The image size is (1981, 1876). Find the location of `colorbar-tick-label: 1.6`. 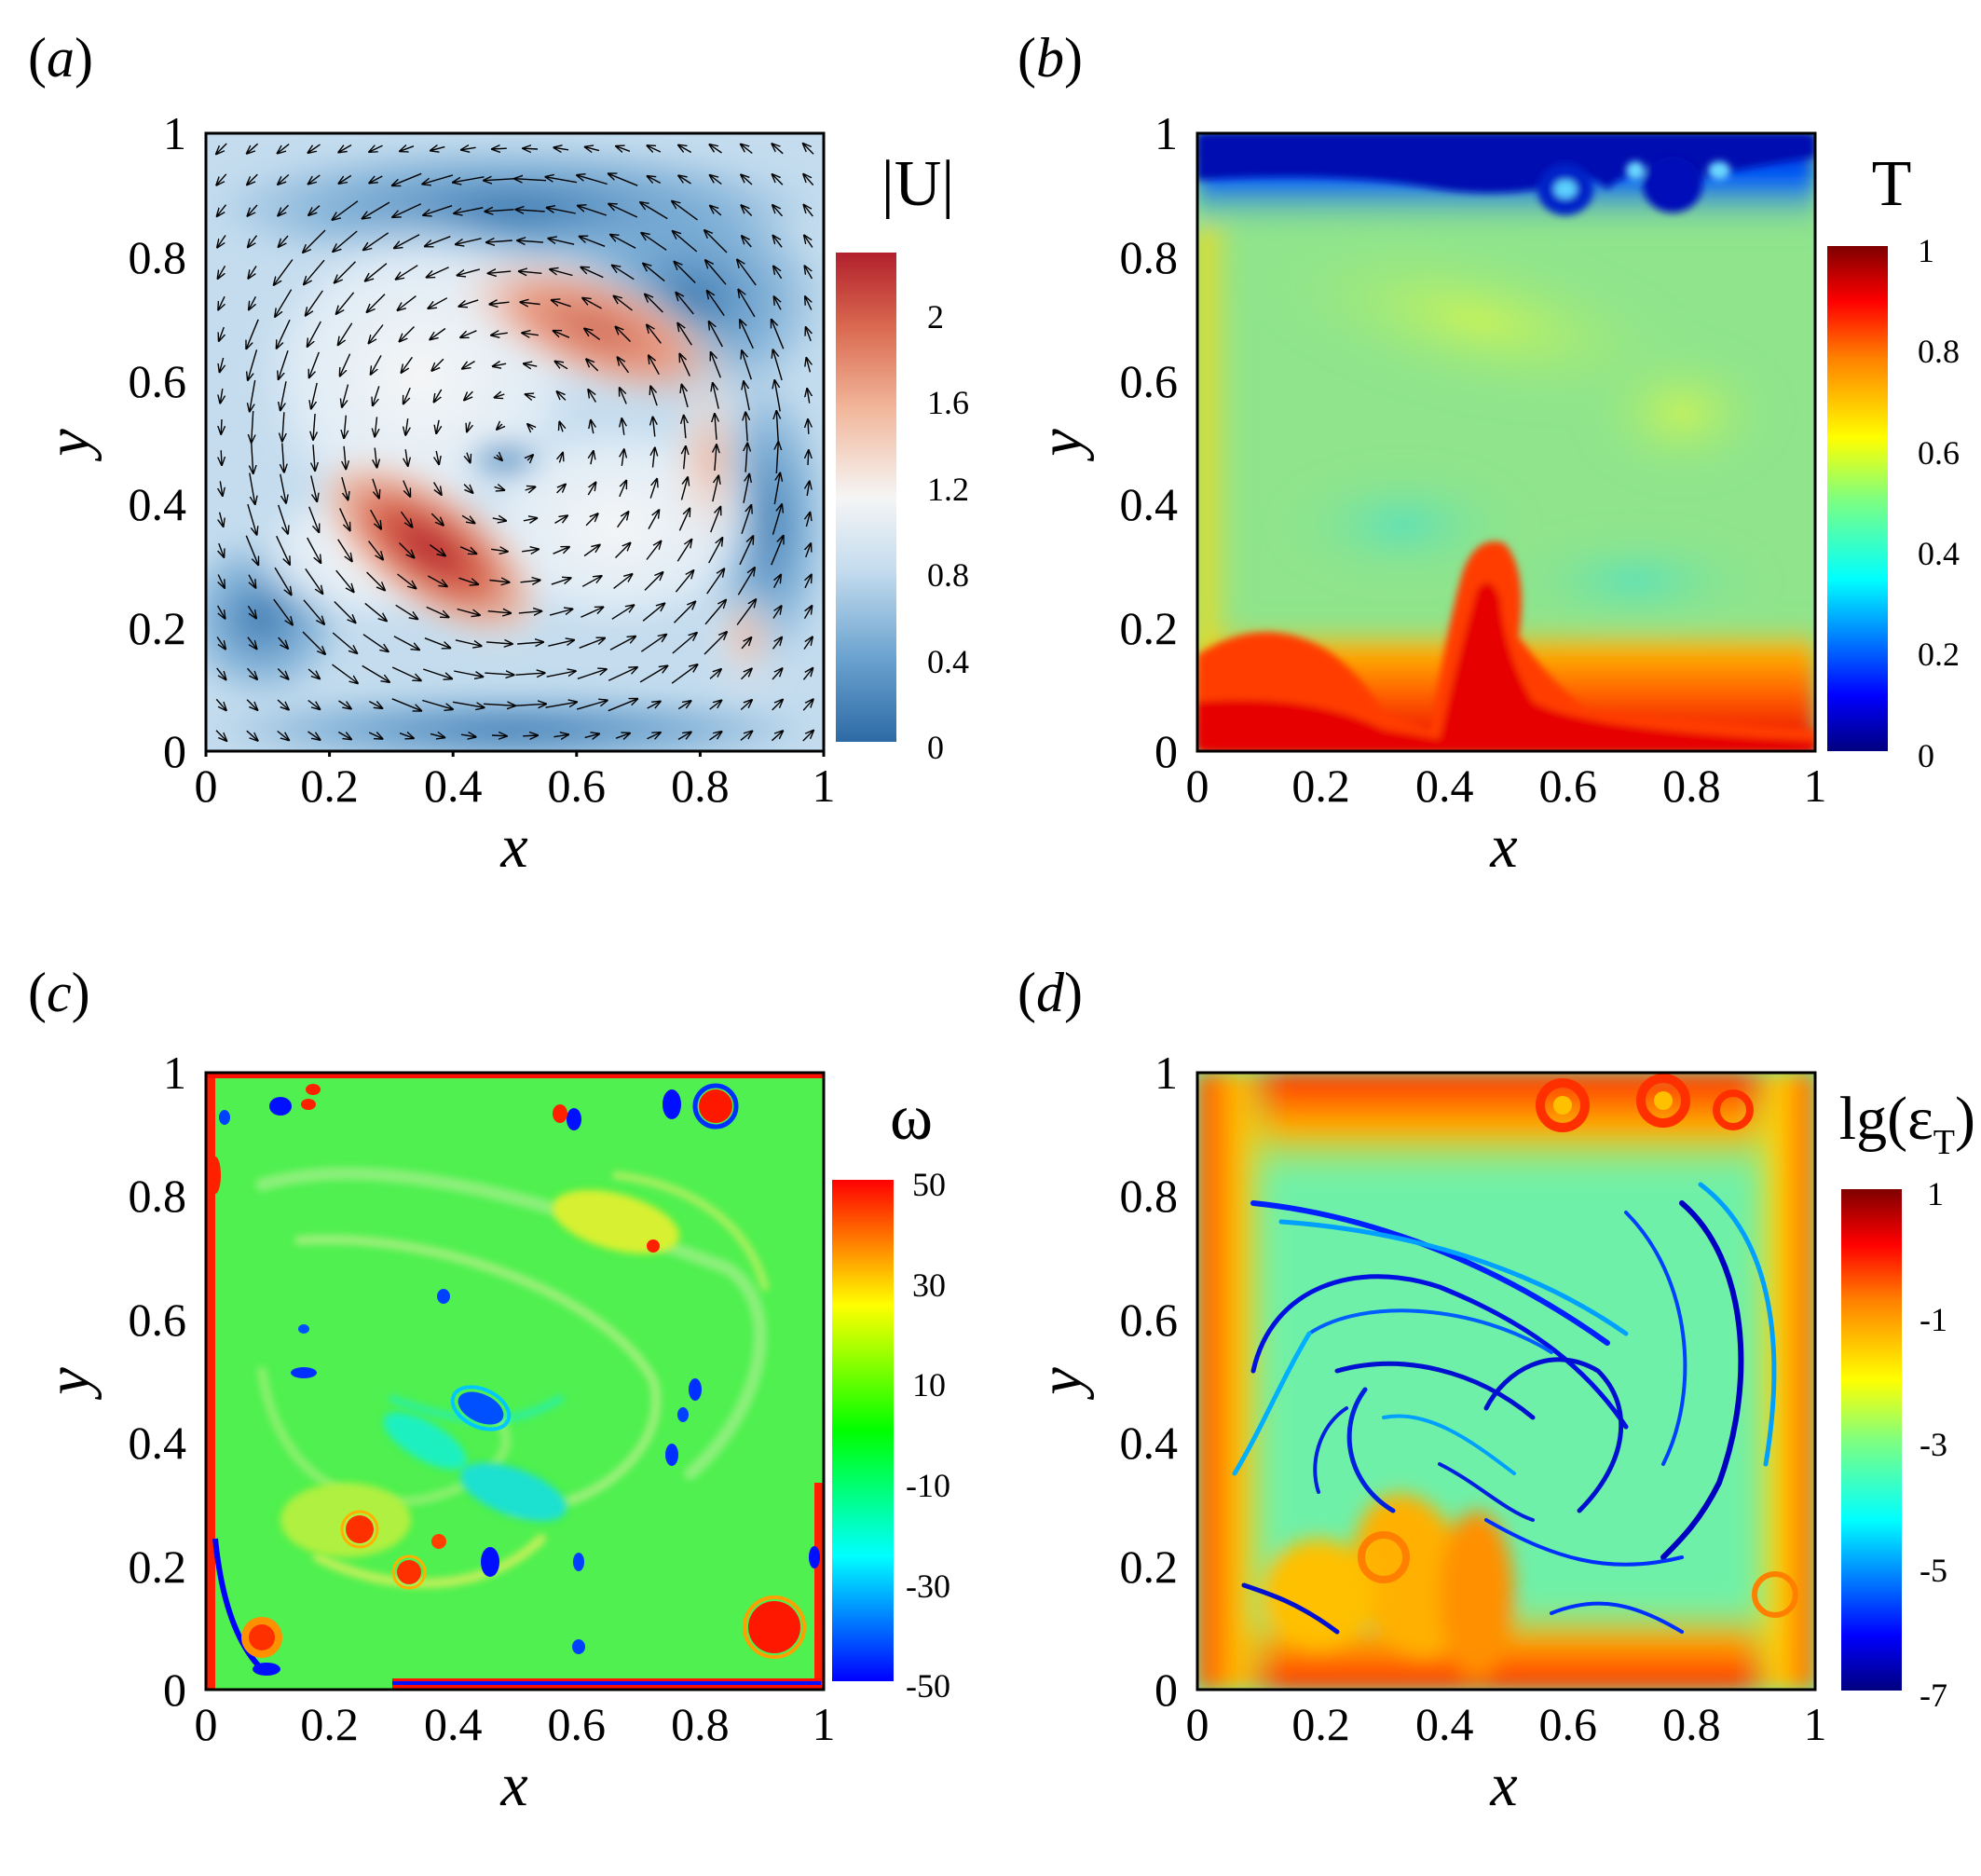

colorbar-tick-label: 1.6 is located at coordinates (948, 402).